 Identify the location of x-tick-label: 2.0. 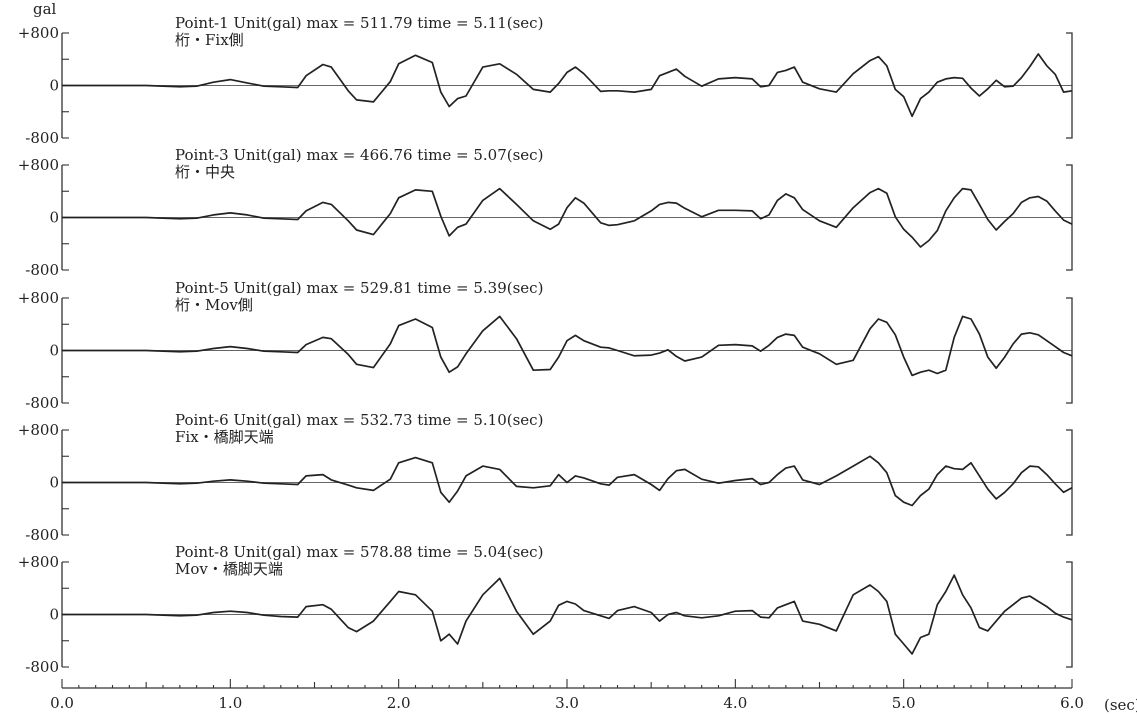
(399, 703).